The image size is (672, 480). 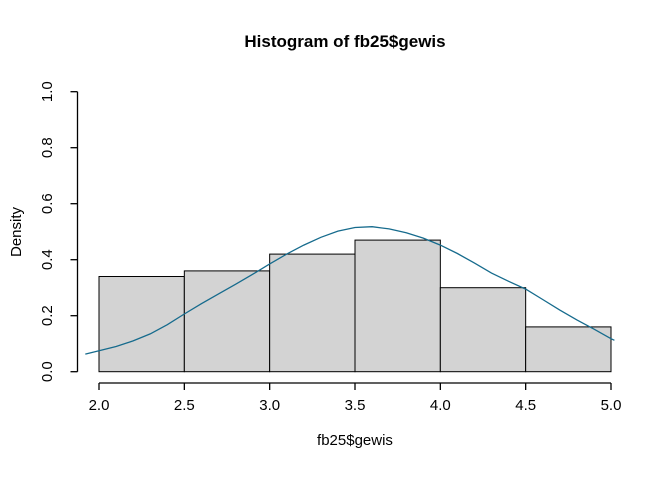 What do you see at coordinates (355, 440) in the screenshot?
I see `x-axis-label: fb25$gewis` at bounding box center [355, 440].